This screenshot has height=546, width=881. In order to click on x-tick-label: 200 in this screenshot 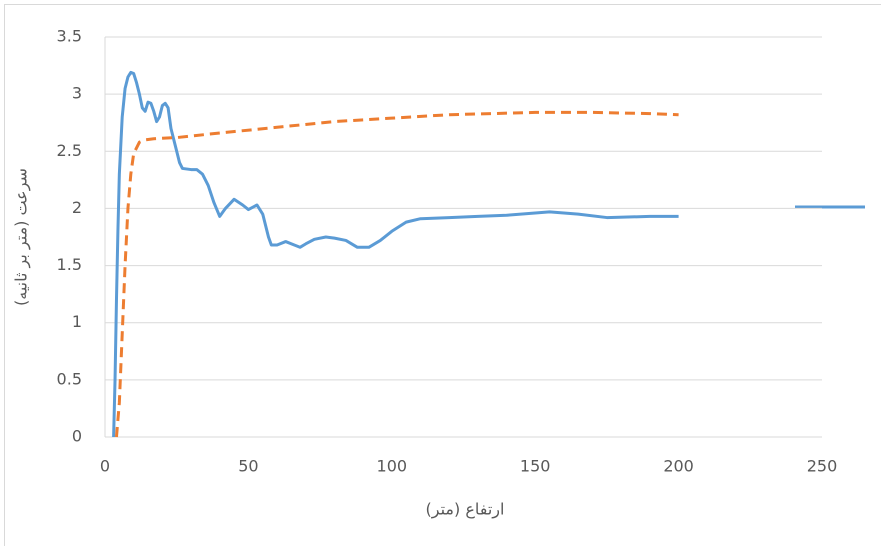, I will do `click(678, 466)`.